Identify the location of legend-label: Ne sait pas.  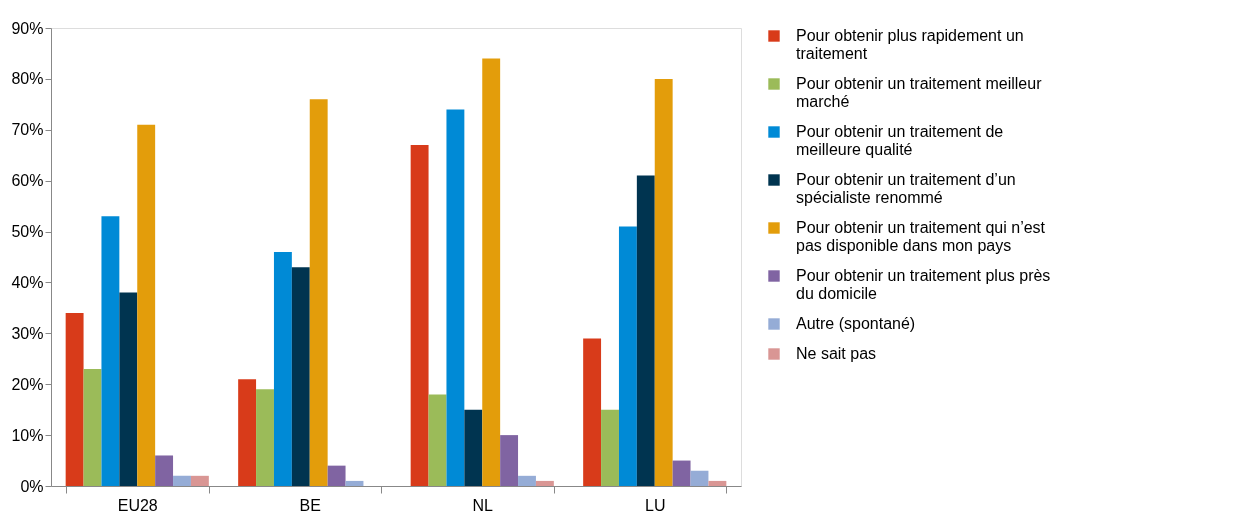
(836, 353).